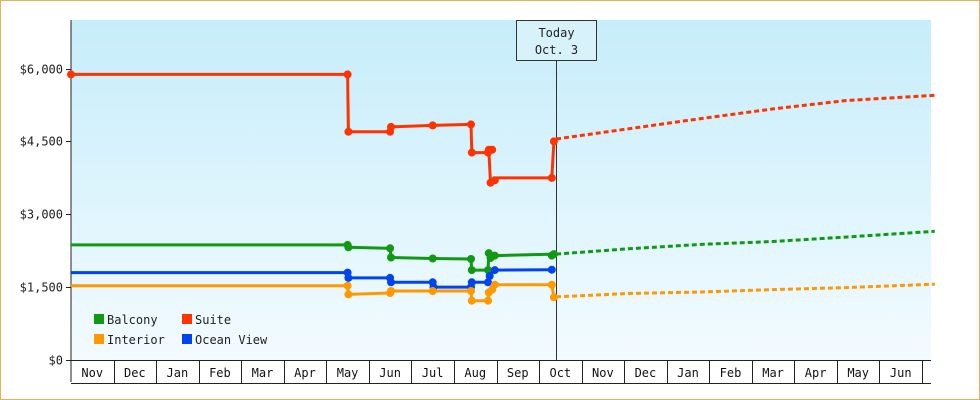  I want to click on legend-swatch-interior, so click(99, 339).